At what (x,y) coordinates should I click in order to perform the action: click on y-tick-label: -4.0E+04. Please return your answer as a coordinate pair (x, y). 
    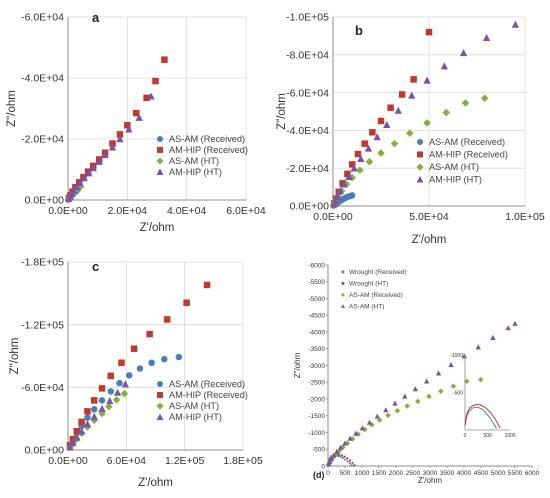
    Looking at the image, I should click on (42, 79).